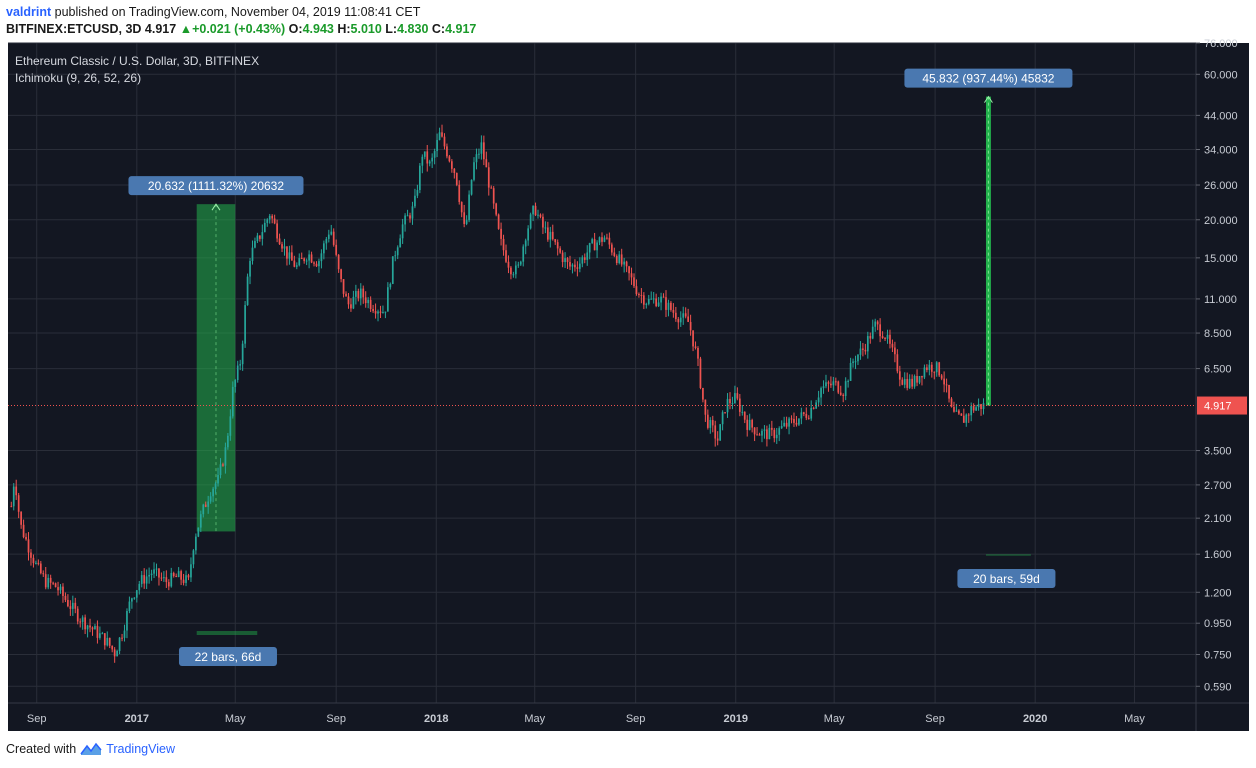  What do you see at coordinates (438, 29) in the screenshot?
I see `close-label: C:` at bounding box center [438, 29].